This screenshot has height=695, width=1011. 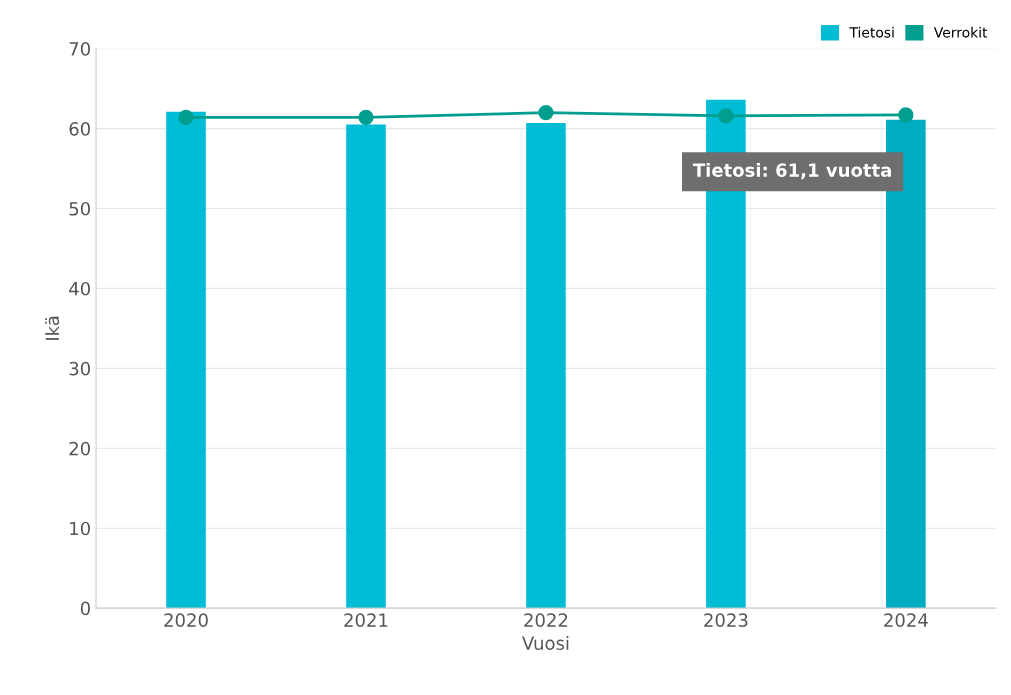 I want to click on y-tick-label: 70, so click(x=79, y=49).